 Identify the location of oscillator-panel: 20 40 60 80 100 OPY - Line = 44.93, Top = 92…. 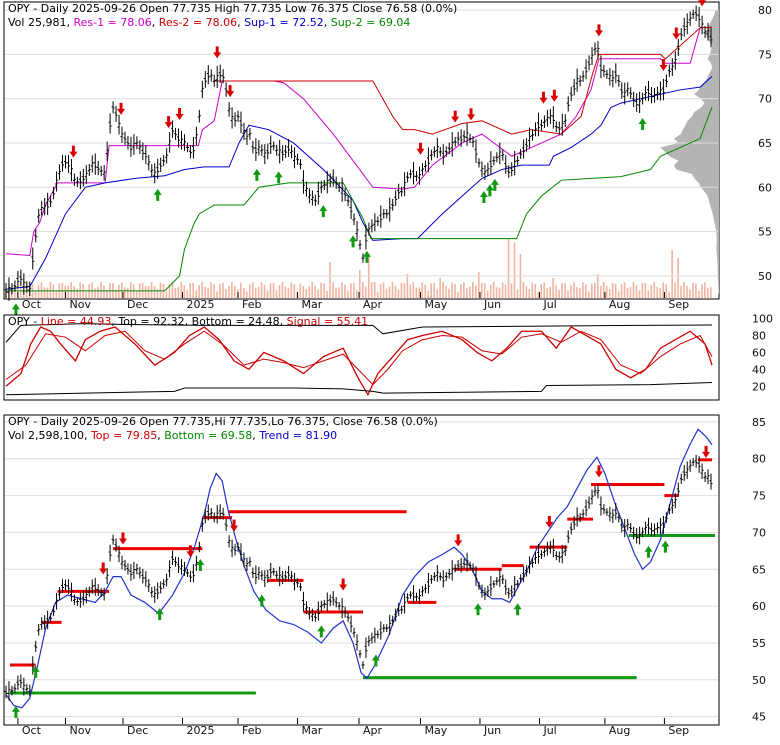
(388, 357).